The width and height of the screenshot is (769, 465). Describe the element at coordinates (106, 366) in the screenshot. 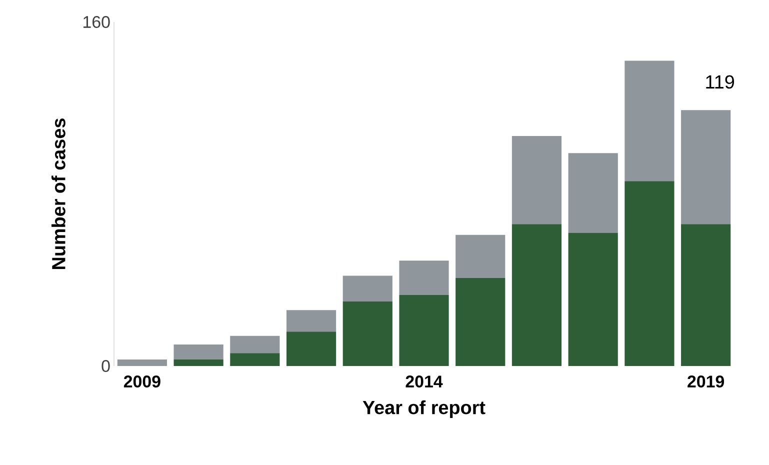

I see `y-tick-label: 0` at that location.